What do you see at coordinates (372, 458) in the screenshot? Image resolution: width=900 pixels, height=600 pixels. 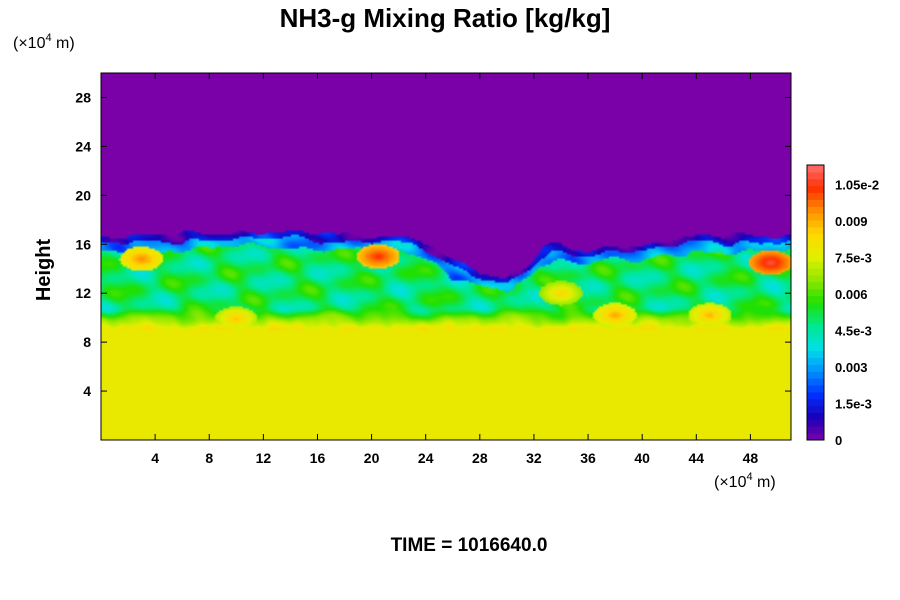 I see `x-tick-label: 20` at bounding box center [372, 458].